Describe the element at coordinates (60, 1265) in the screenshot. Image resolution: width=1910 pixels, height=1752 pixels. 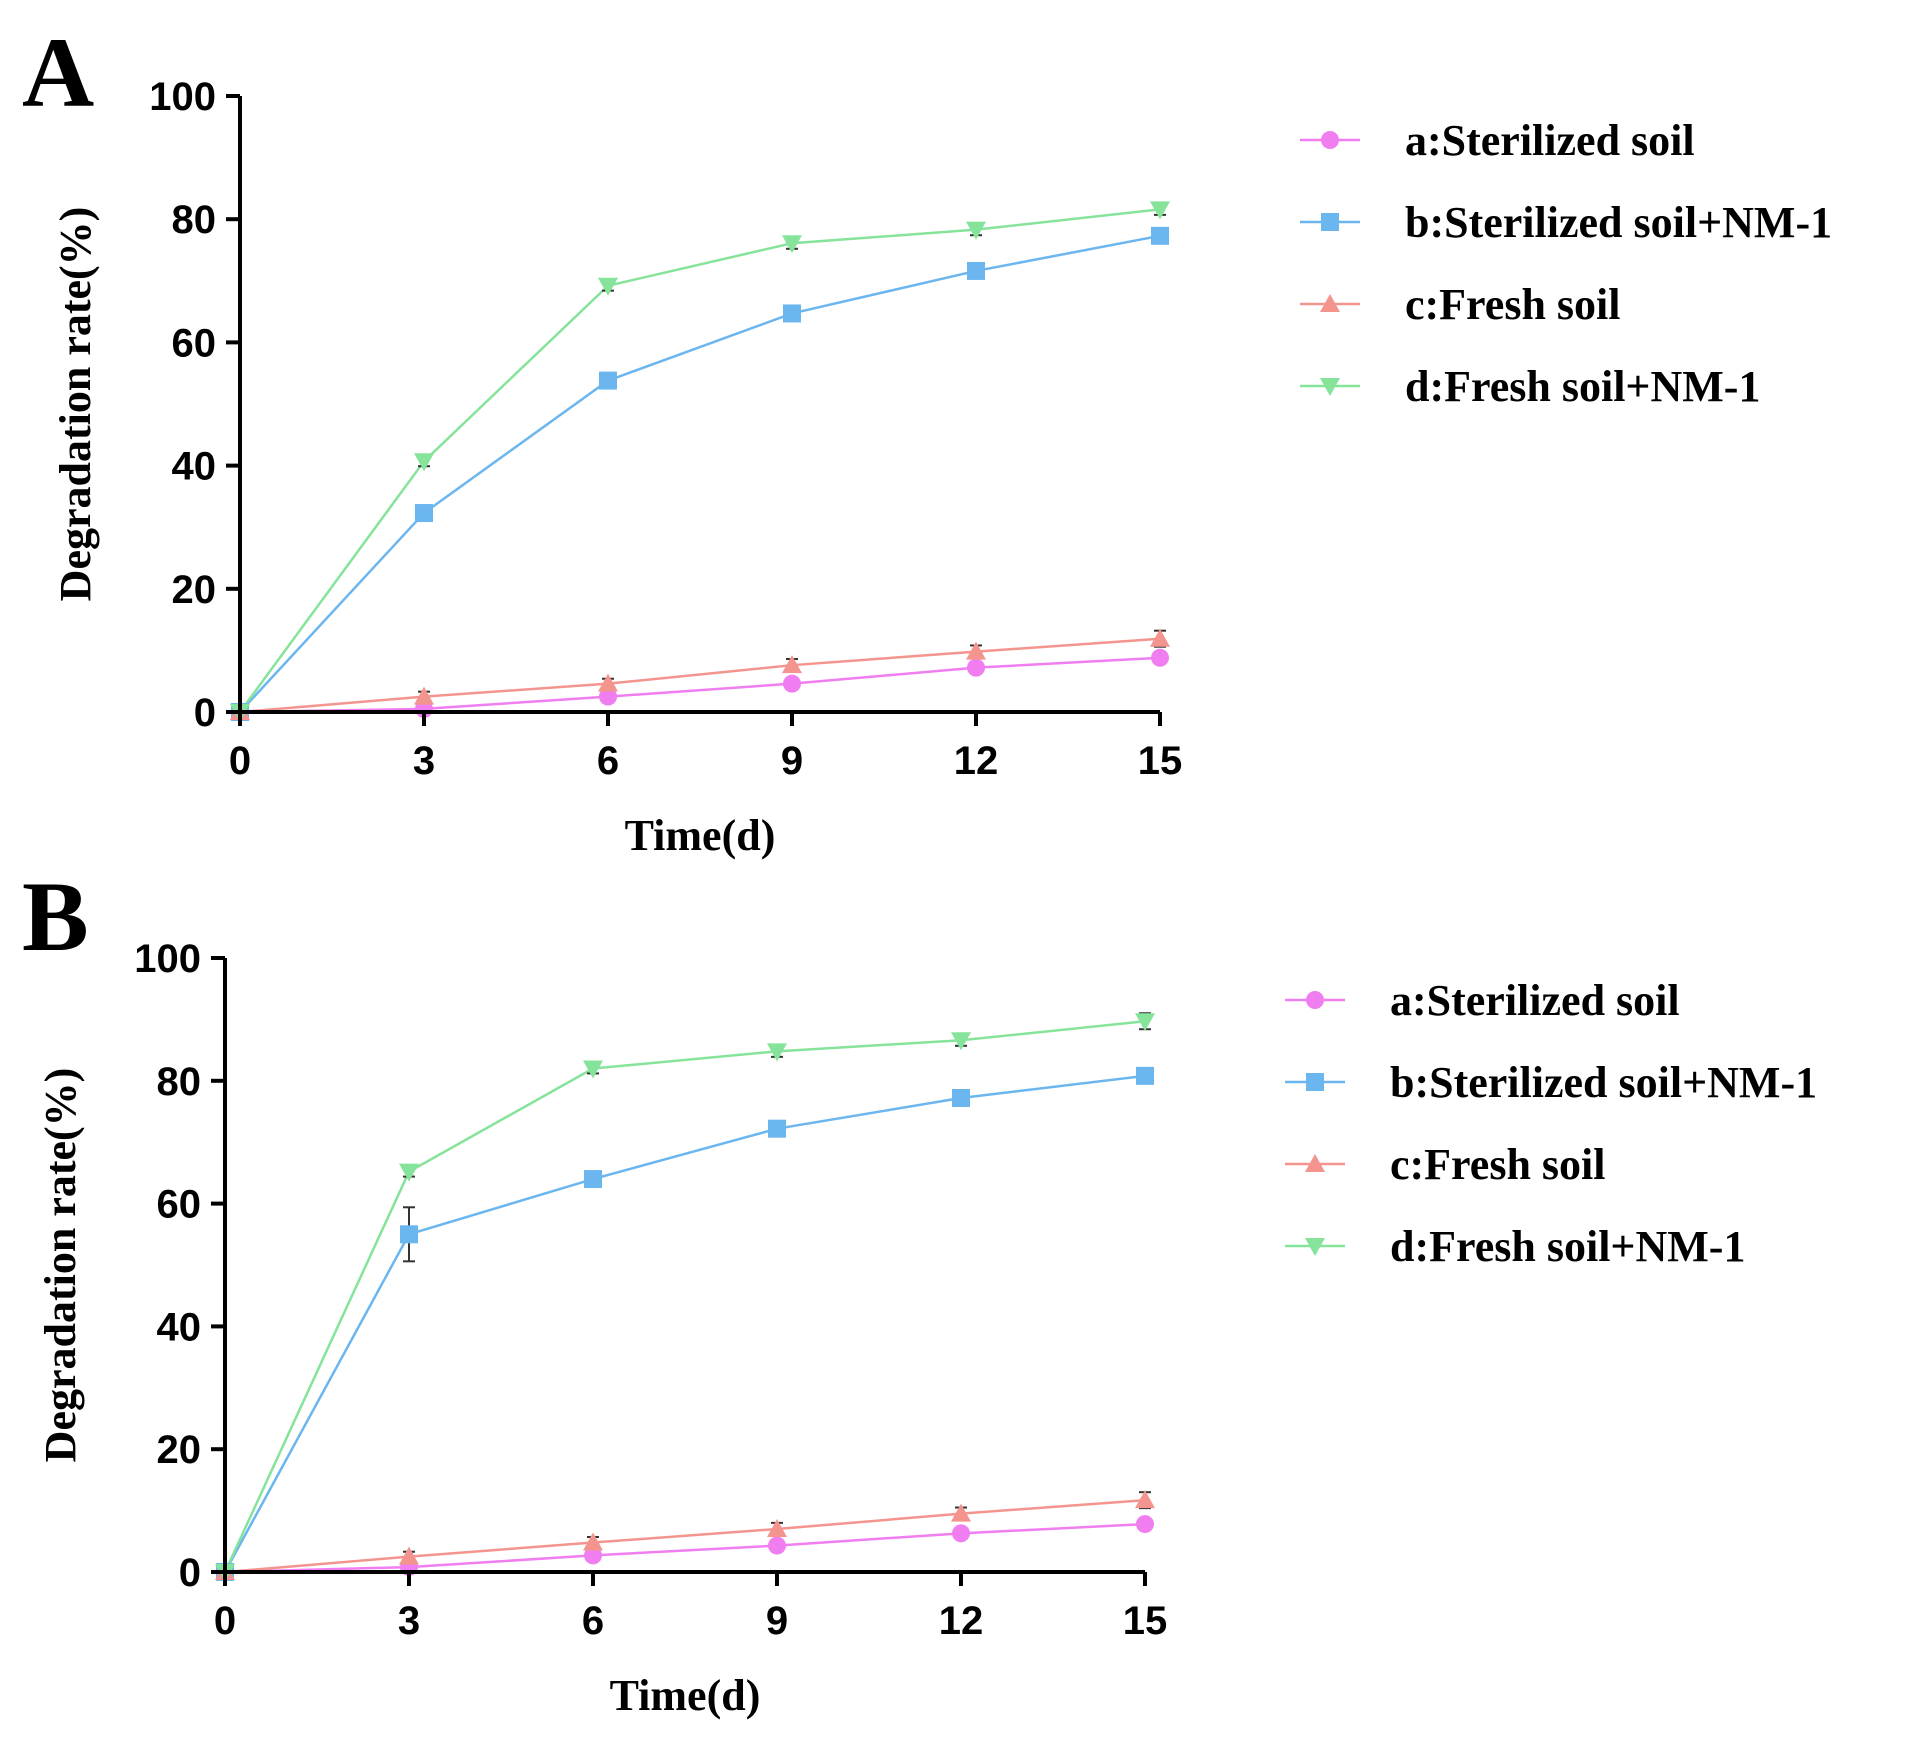
I see `y-axis-title: Degradation rate(%)` at that location.